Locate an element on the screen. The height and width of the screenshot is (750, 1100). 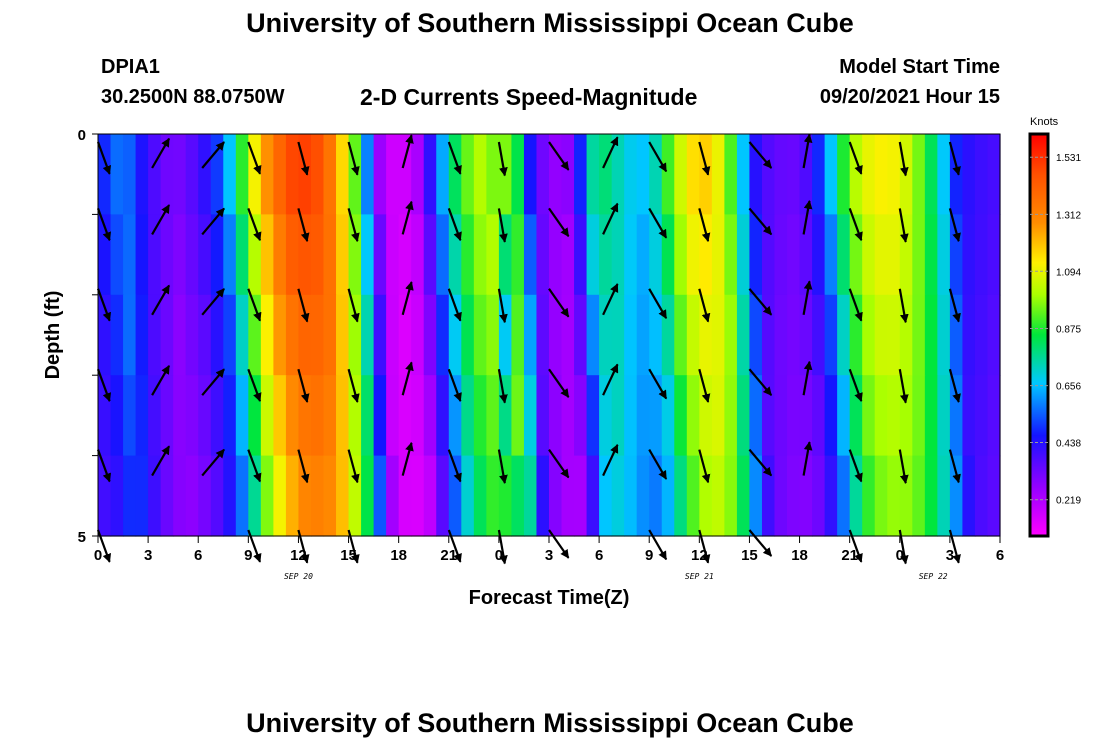
x-tick-label: 9 is located at coordinates (248, 555).